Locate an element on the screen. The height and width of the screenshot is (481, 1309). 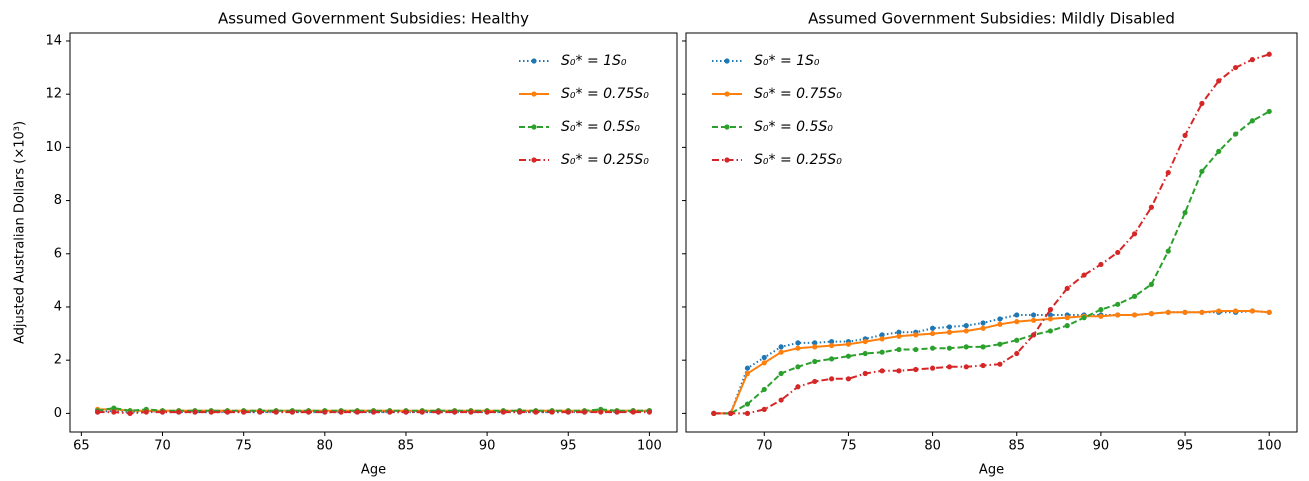
y-tick-label: 12 is located at coordinates (53, 94).